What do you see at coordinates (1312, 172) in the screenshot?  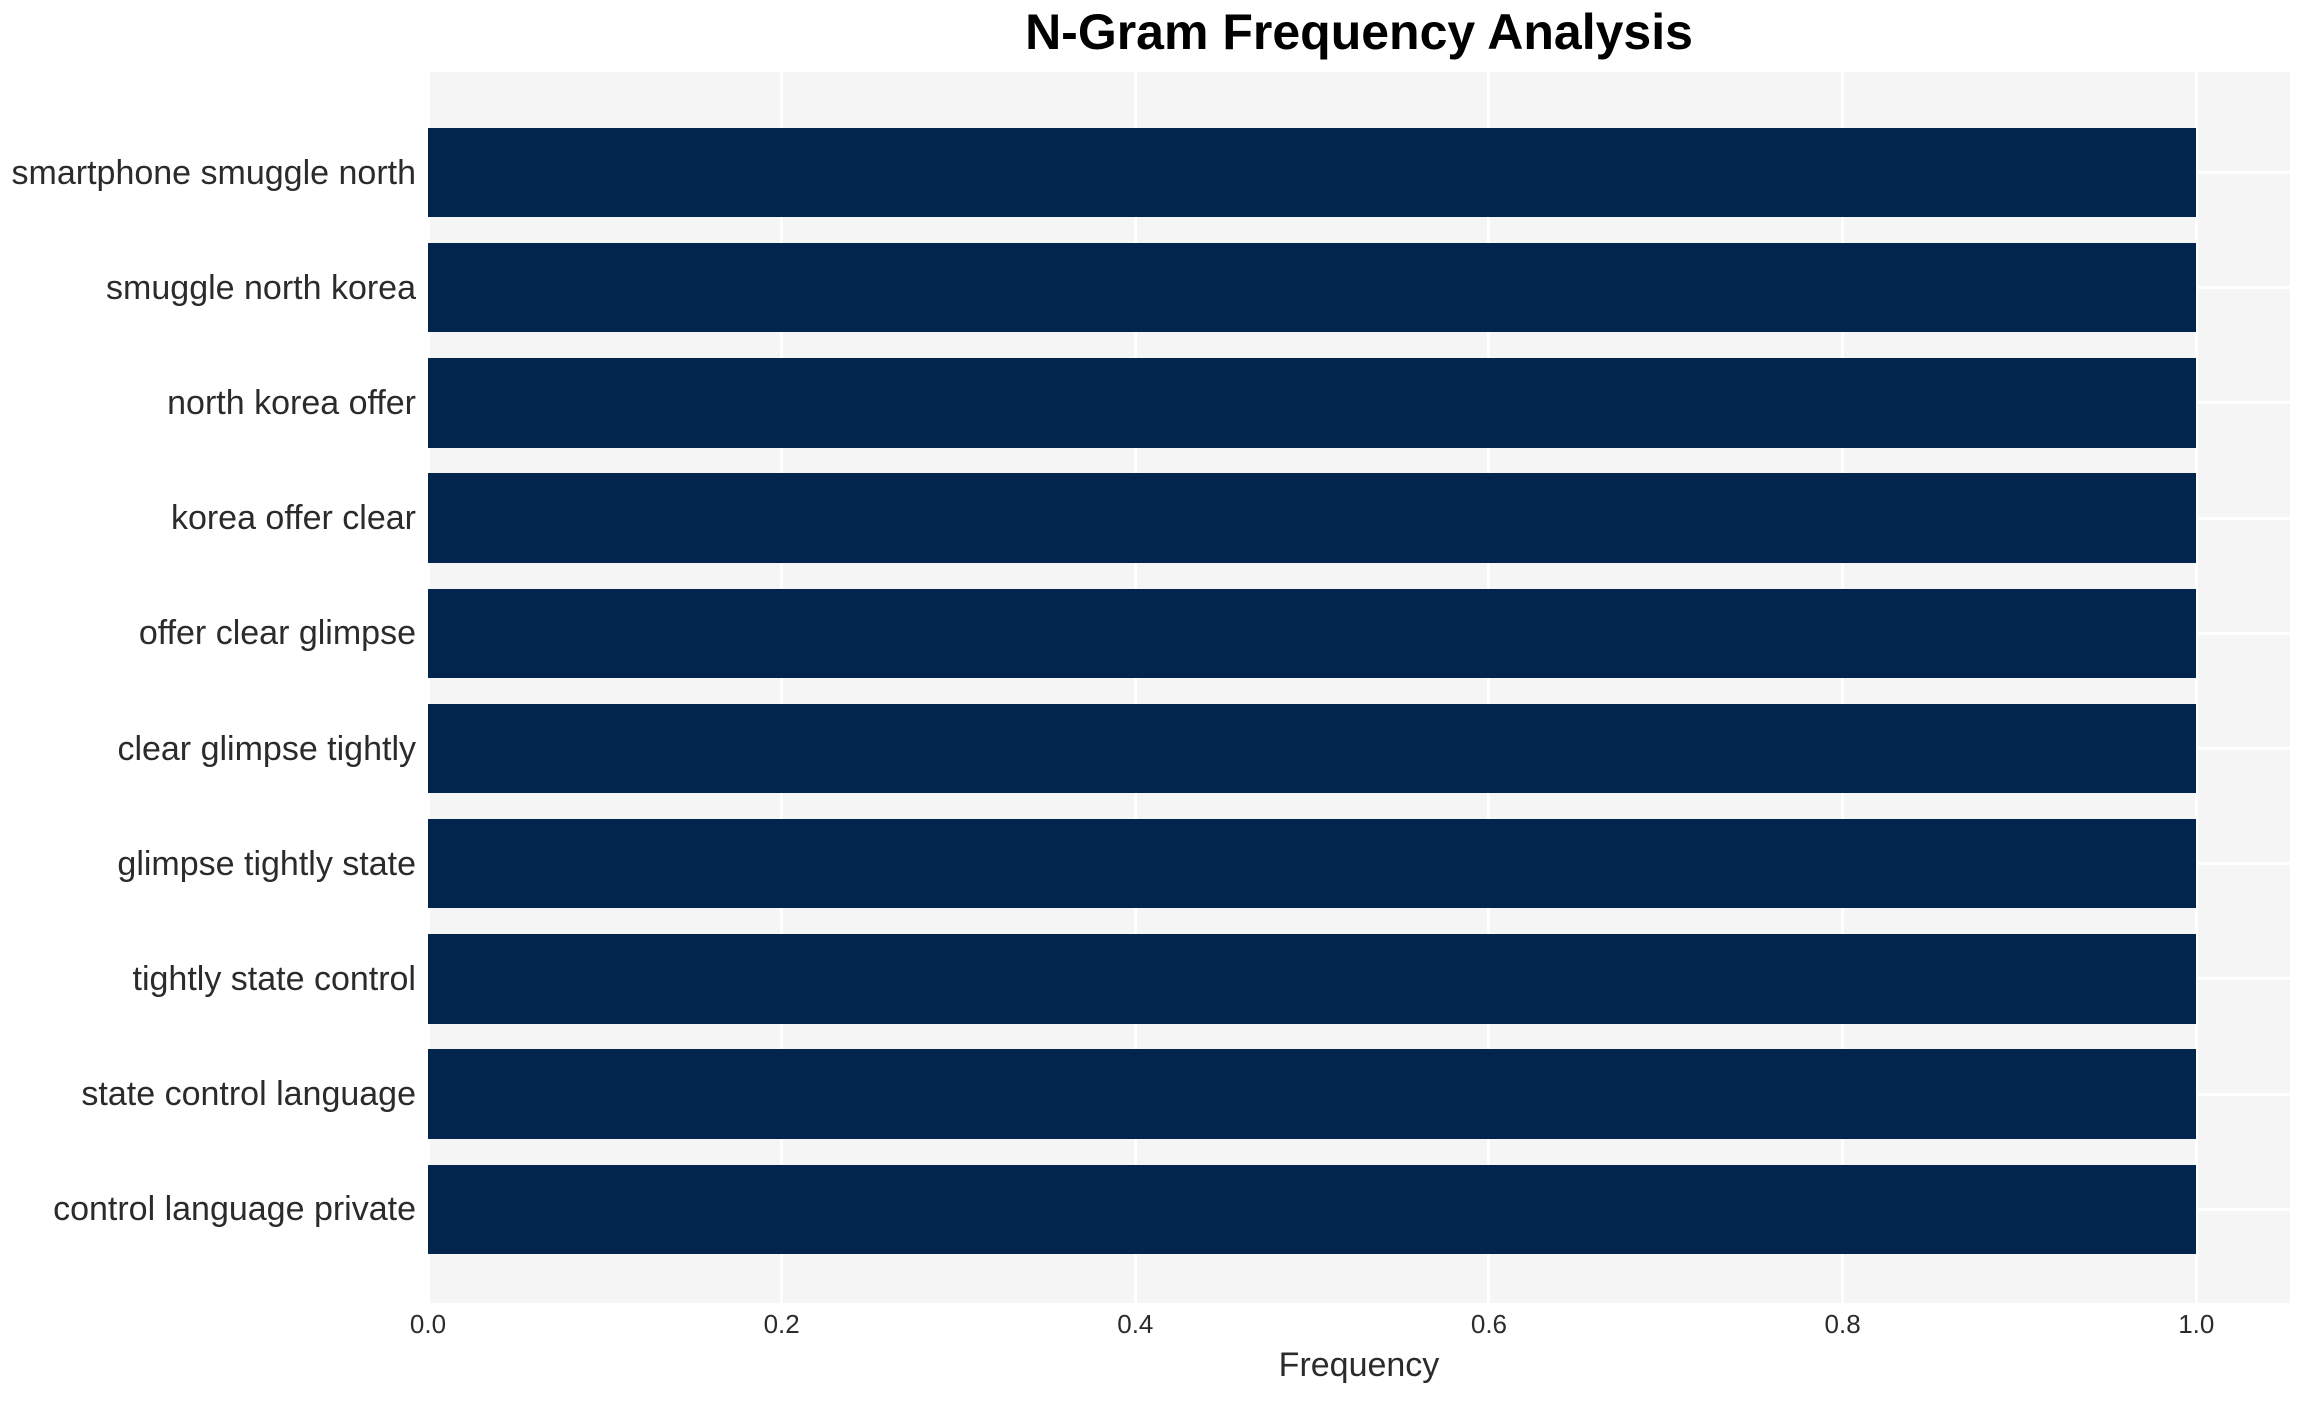 I see `bar-smartphone-smuggle-north` at bounding box center [1312, 172].